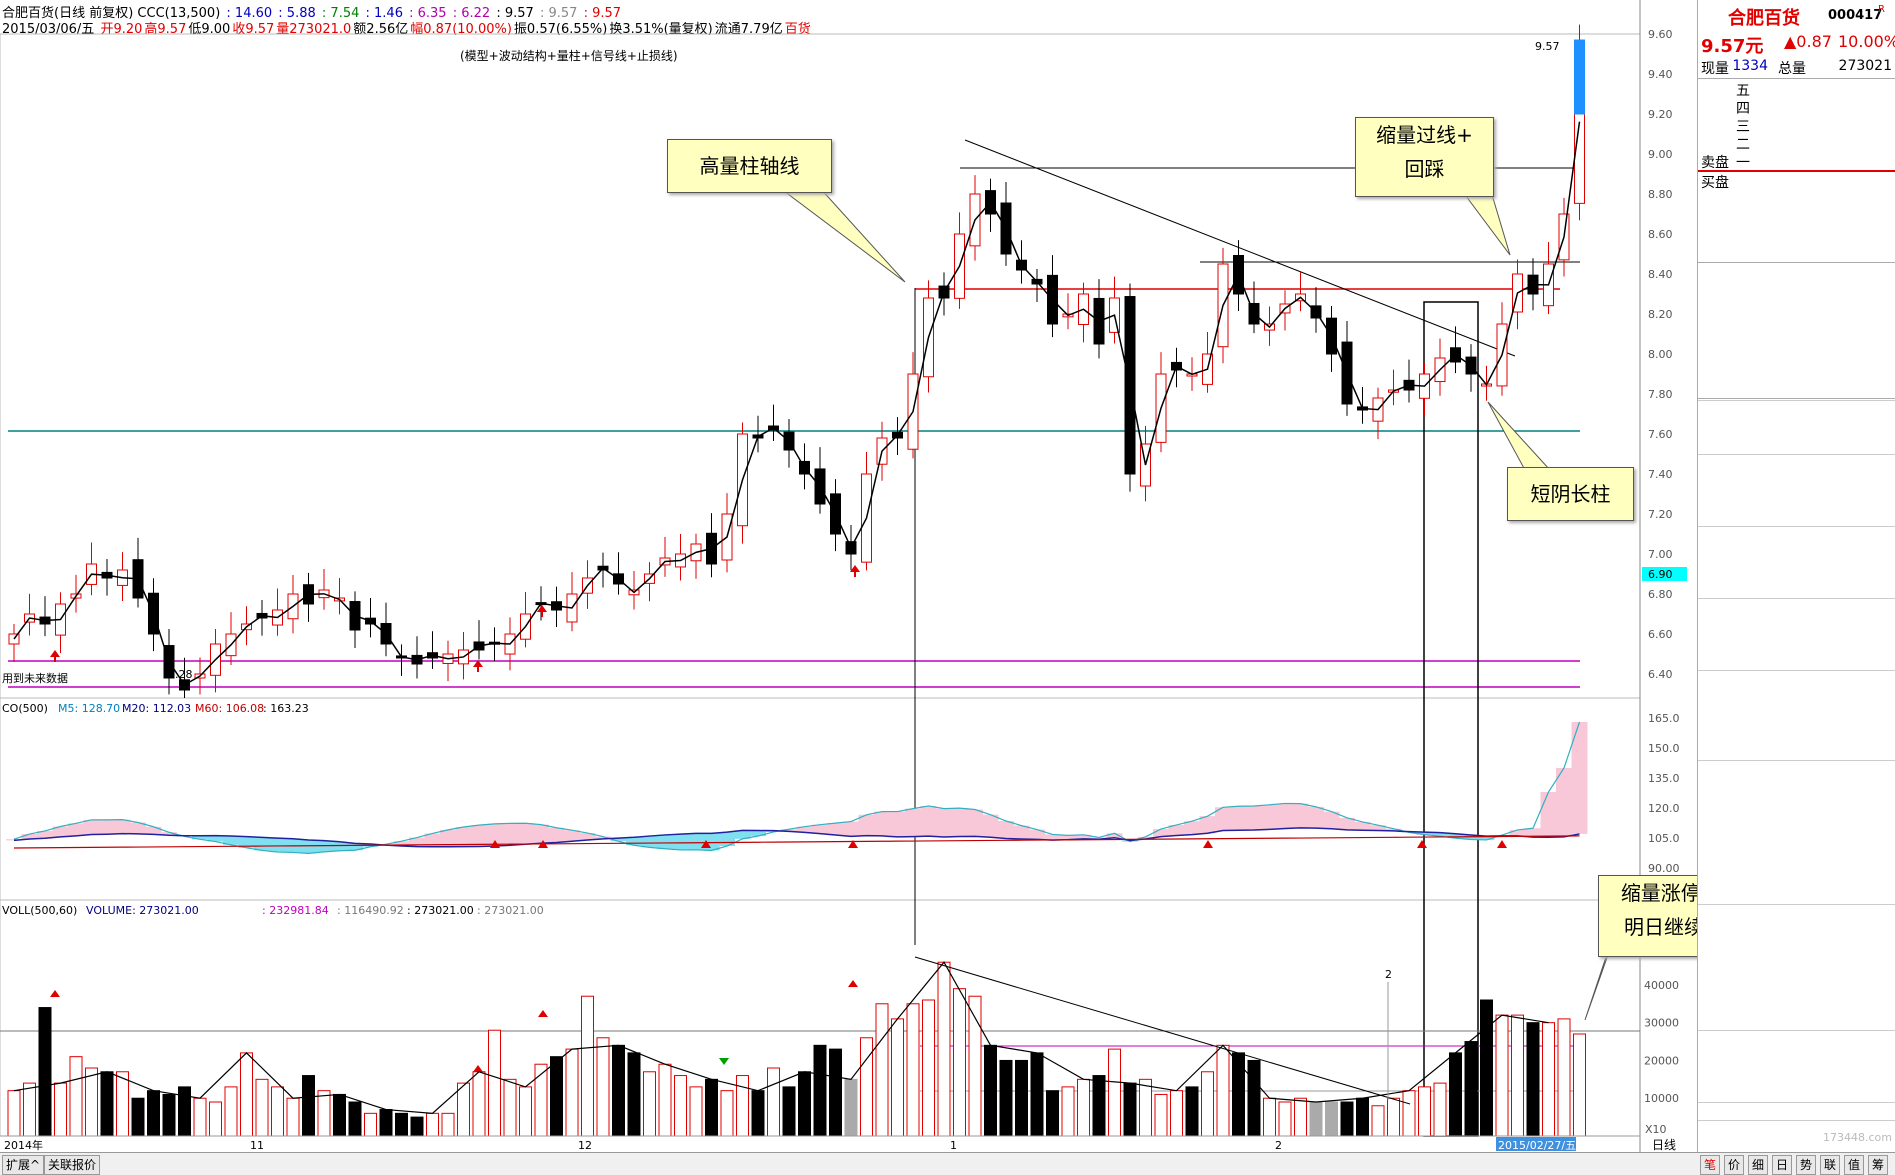 The width and height of the screenshot is (1895, 1175). I want to click on tab-7: 筹, so click(1878, 1165).